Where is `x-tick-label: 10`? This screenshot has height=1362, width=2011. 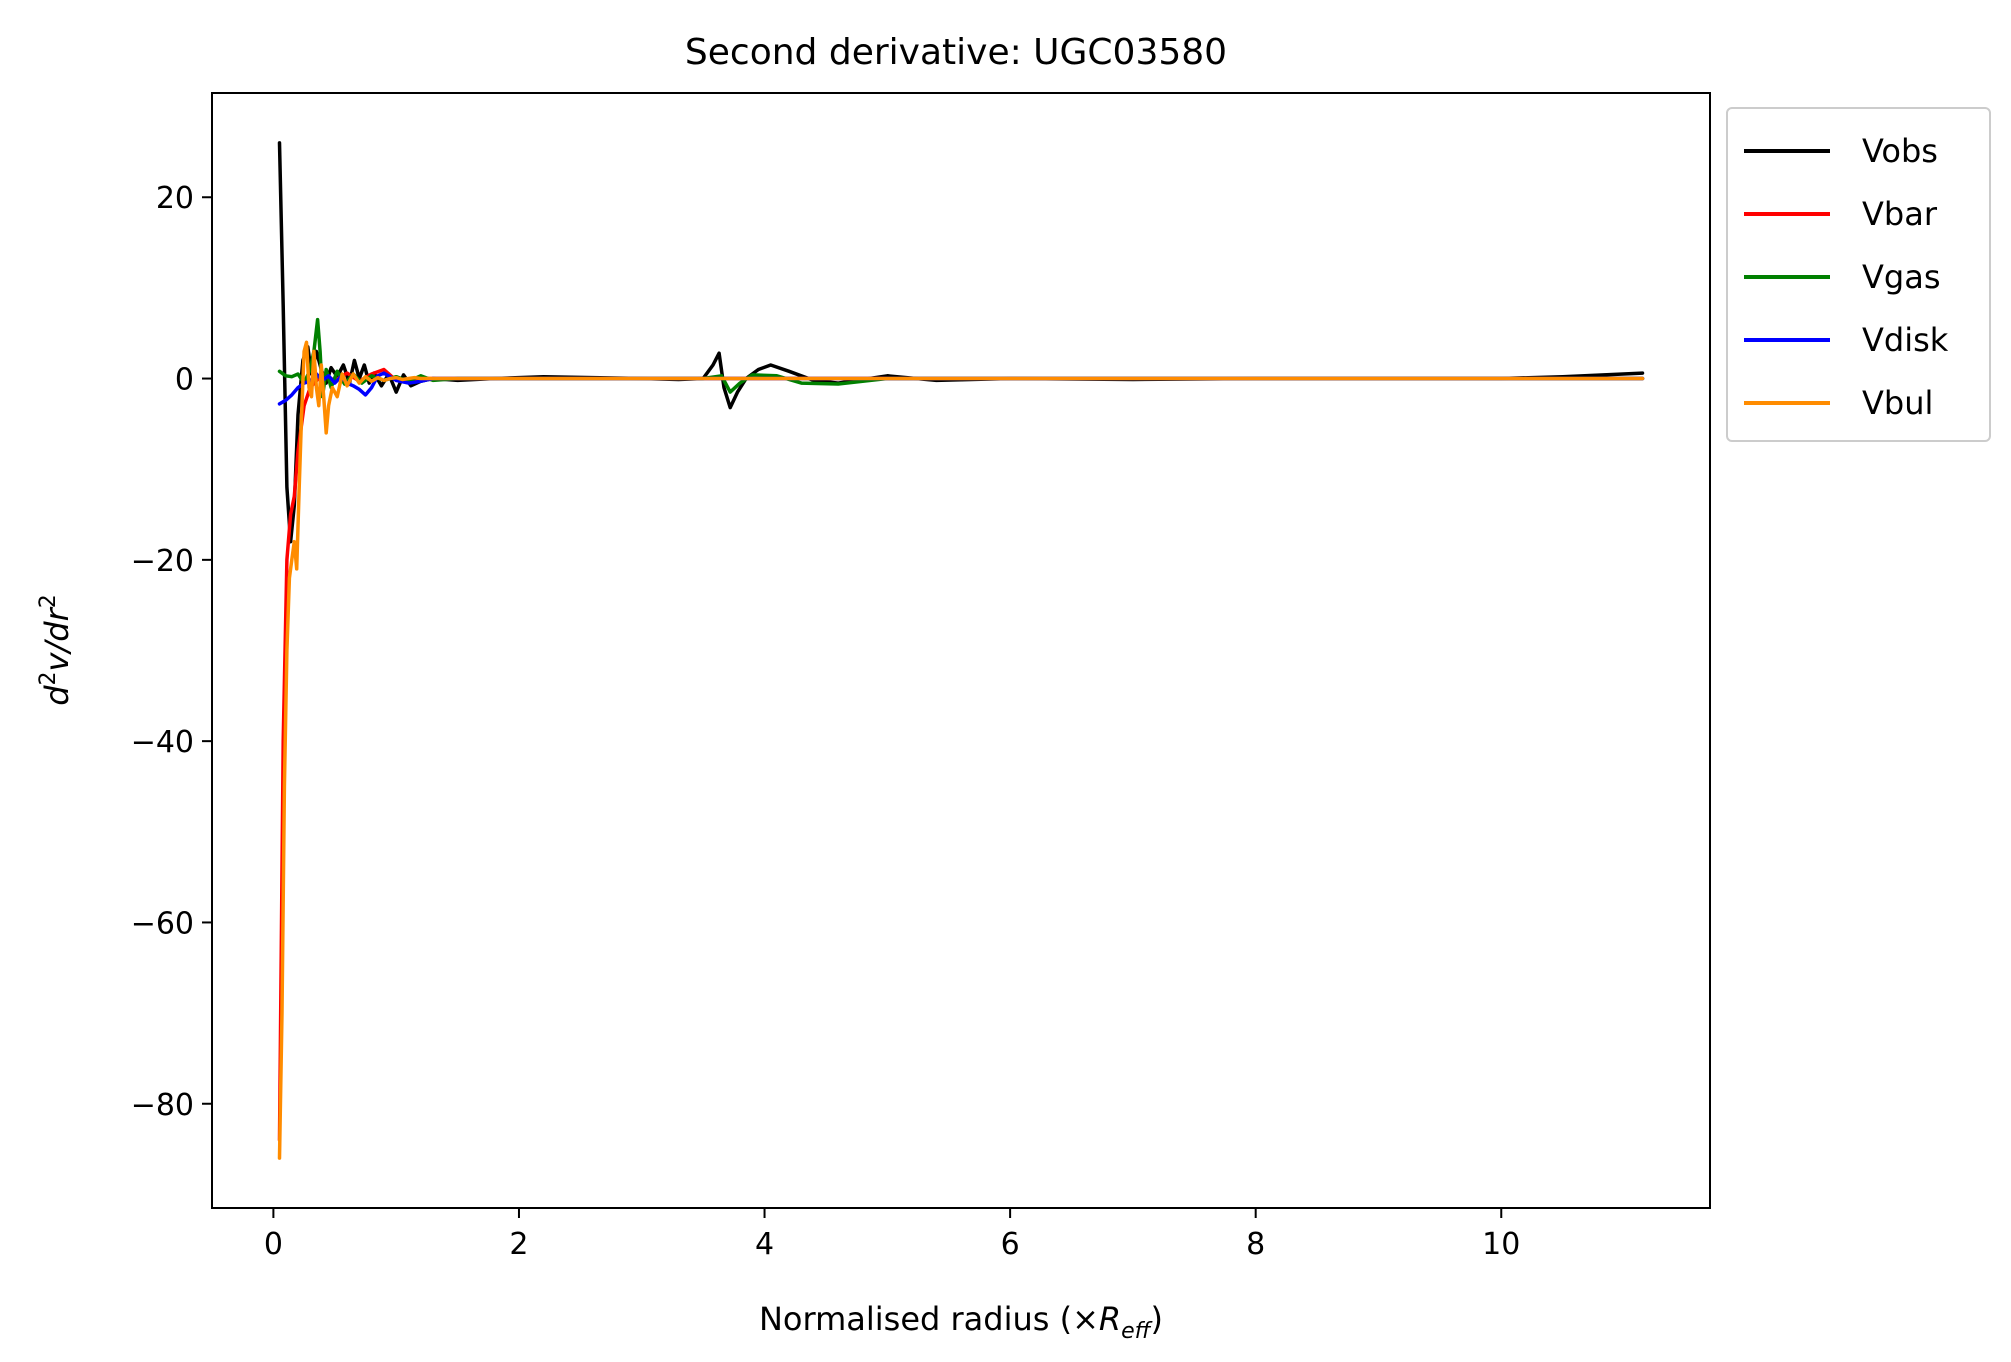 x-tick-label: 10 is located at coordinates (1501, 1244).